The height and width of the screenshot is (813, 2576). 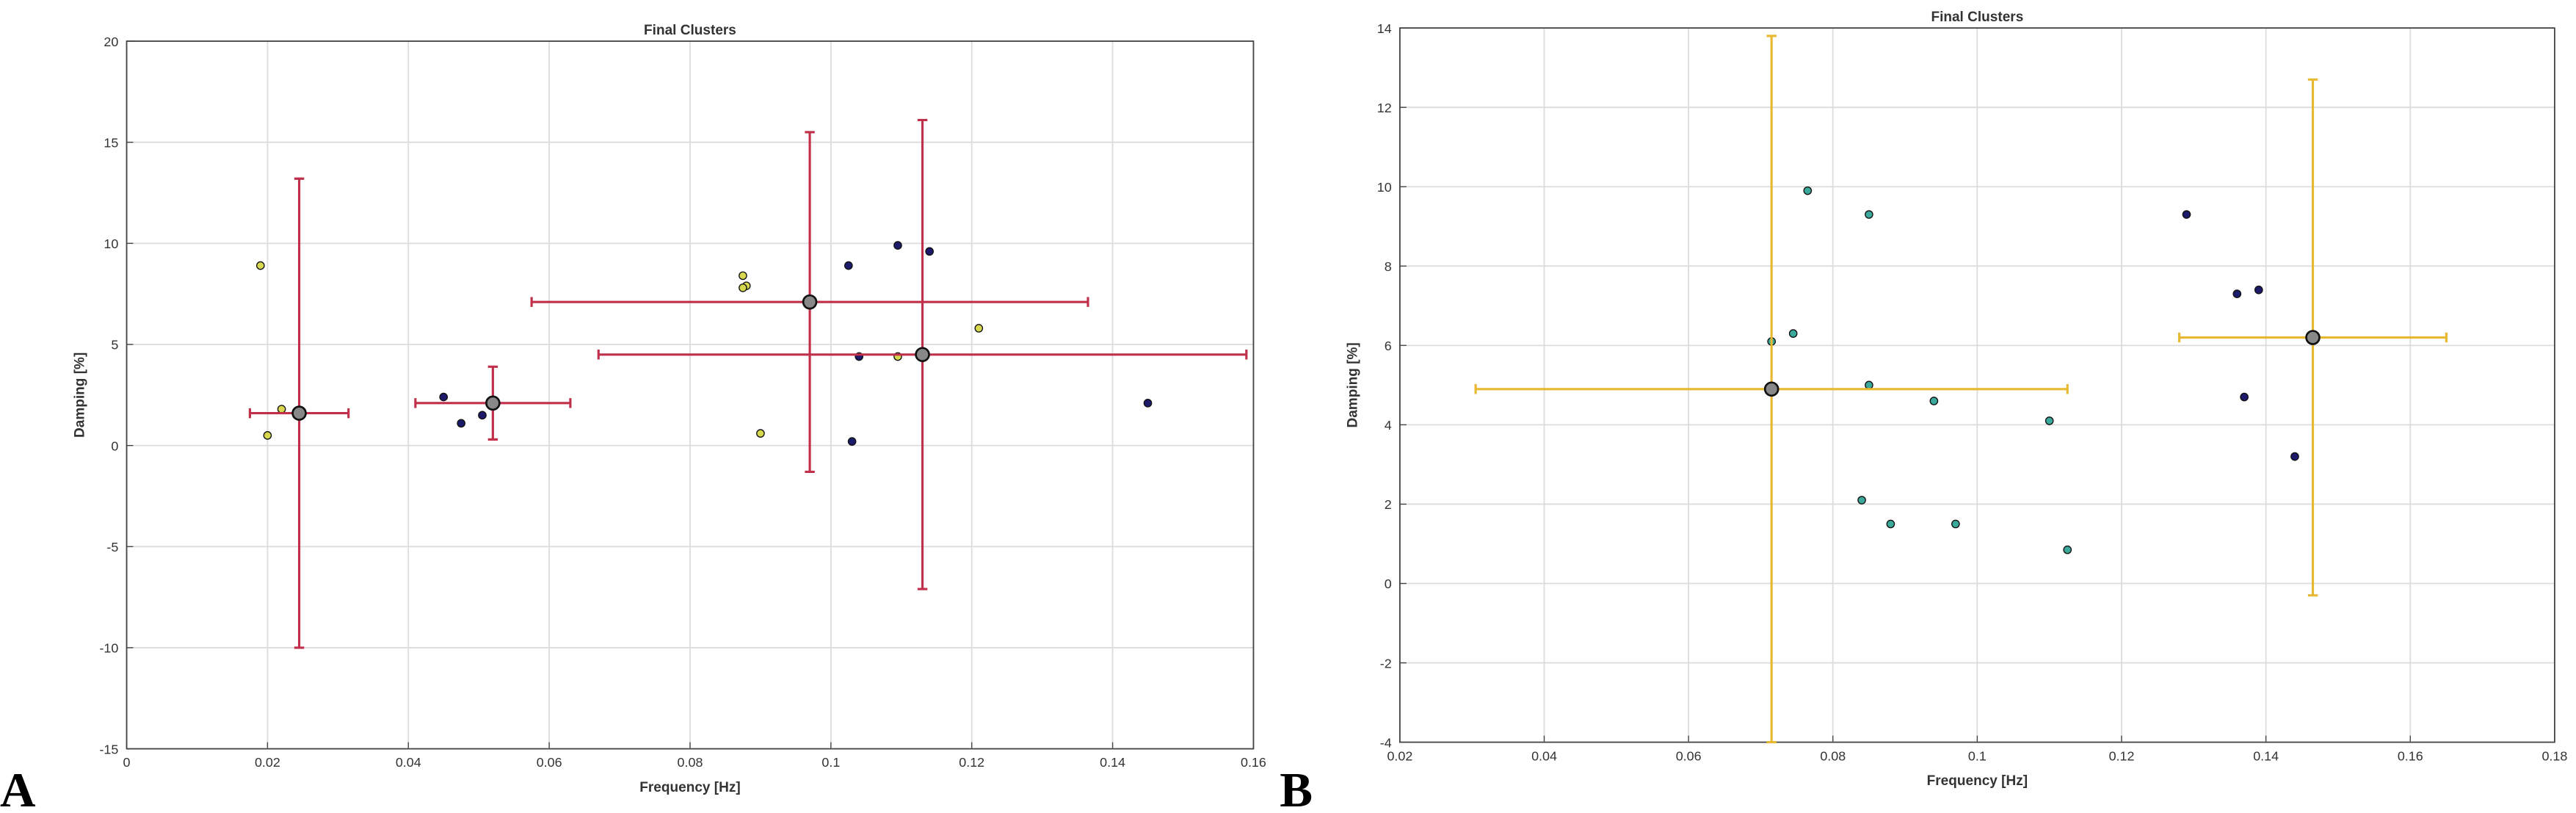 What do you see at coordinates (1385, 28) in the screenshot?
I see `y-tick-label: 14` at bounding box center [1385, 28].